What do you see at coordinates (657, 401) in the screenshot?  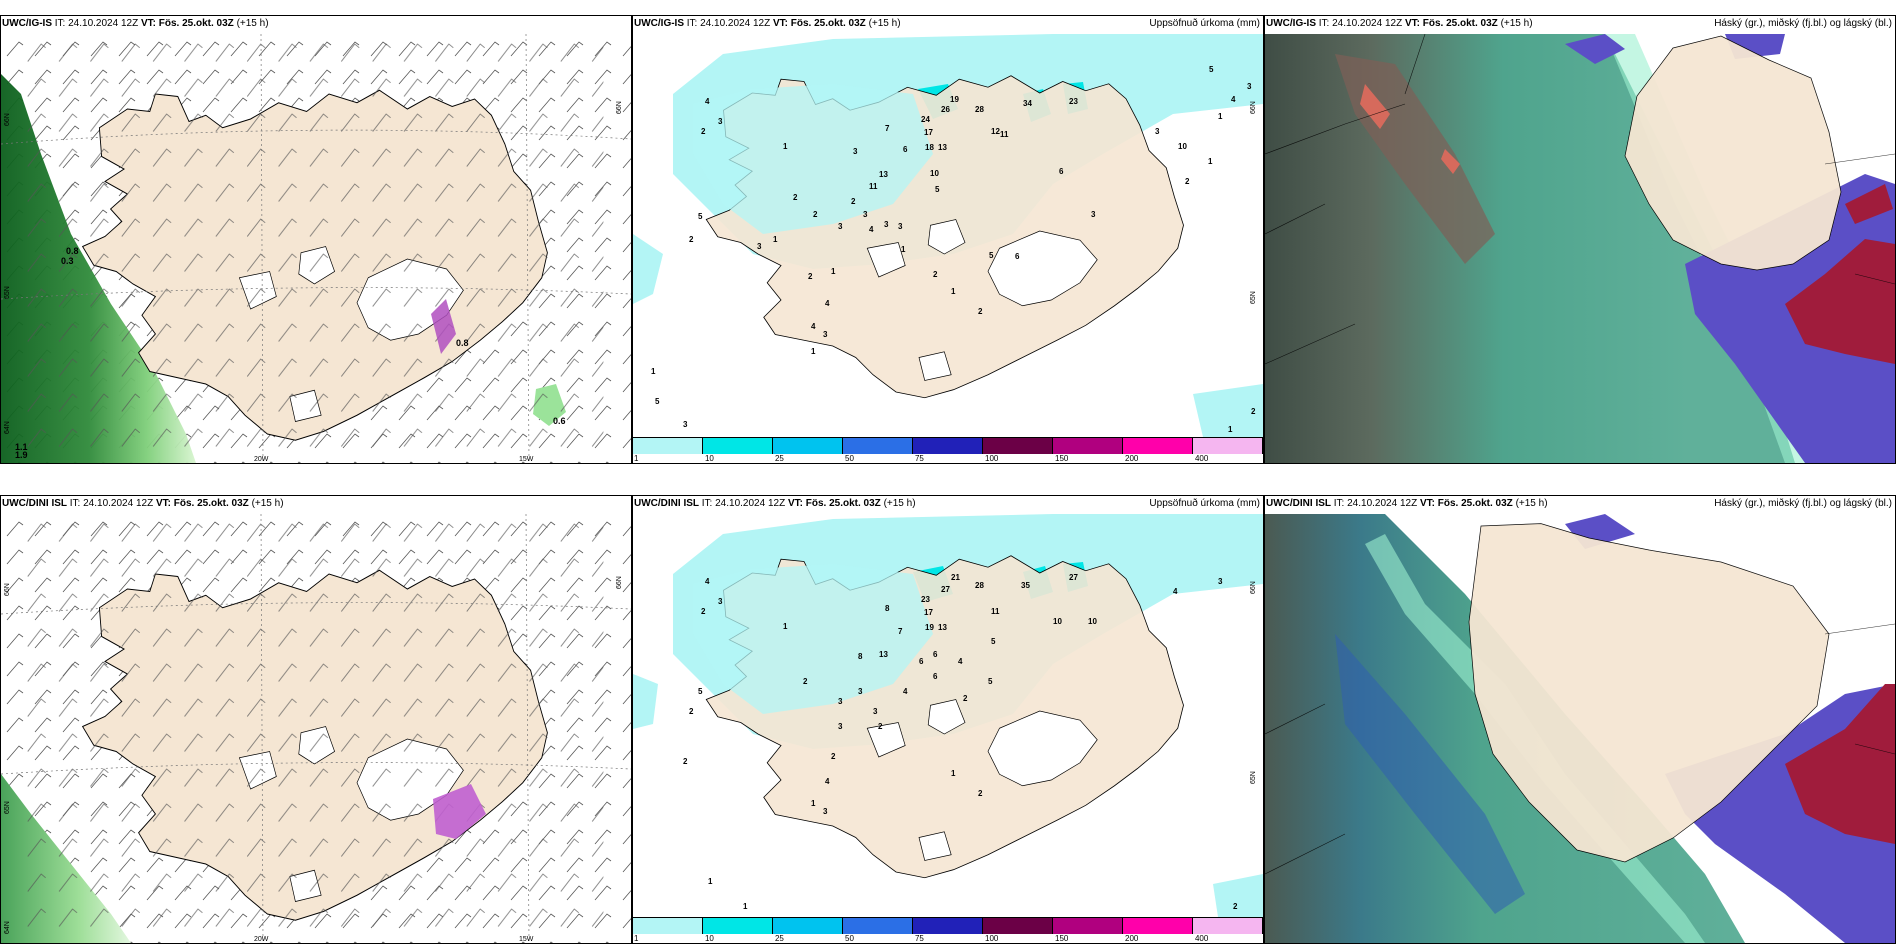 I see `svg-text: 5` at bounding box center [657, 401].